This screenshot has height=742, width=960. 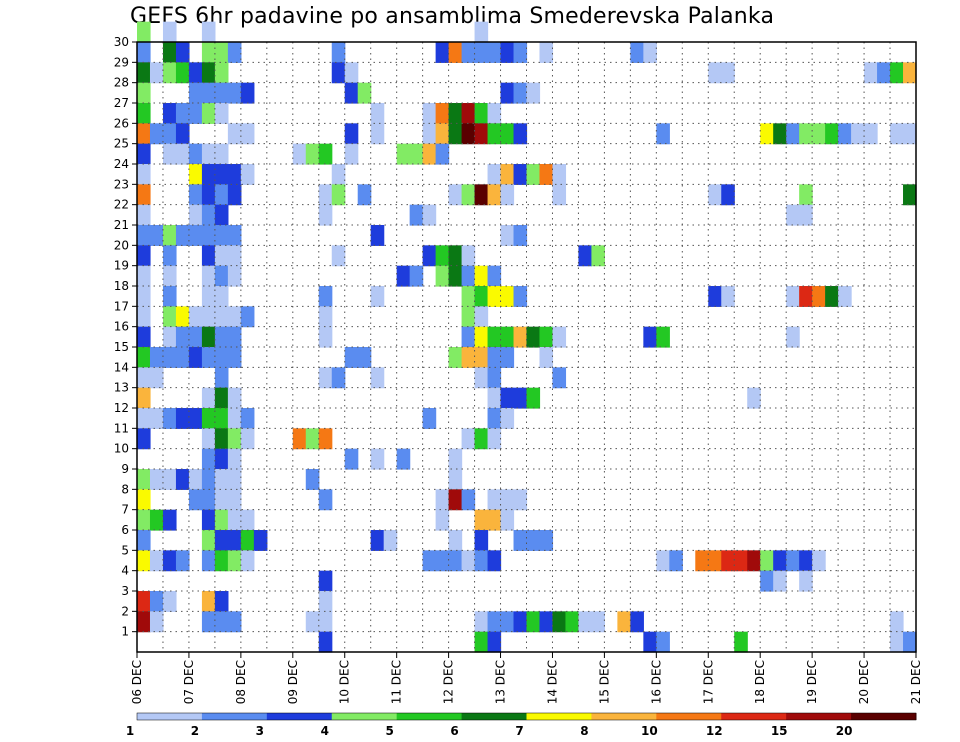 What do you see at coordinates (293, 682) in the screenshot?
I see `x-tick-label: 09 DEC` at bounding box center [293, 682].